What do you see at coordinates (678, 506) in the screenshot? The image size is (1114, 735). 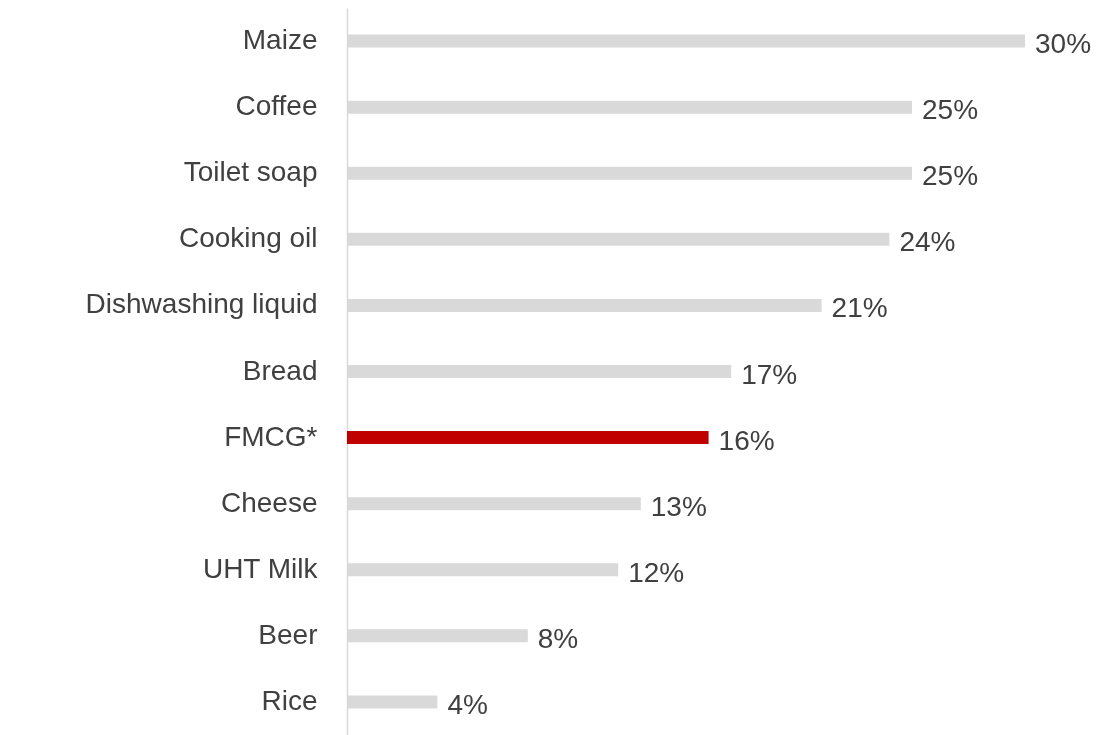 I see `data-label: 13%` at bounding box center [678, 506].